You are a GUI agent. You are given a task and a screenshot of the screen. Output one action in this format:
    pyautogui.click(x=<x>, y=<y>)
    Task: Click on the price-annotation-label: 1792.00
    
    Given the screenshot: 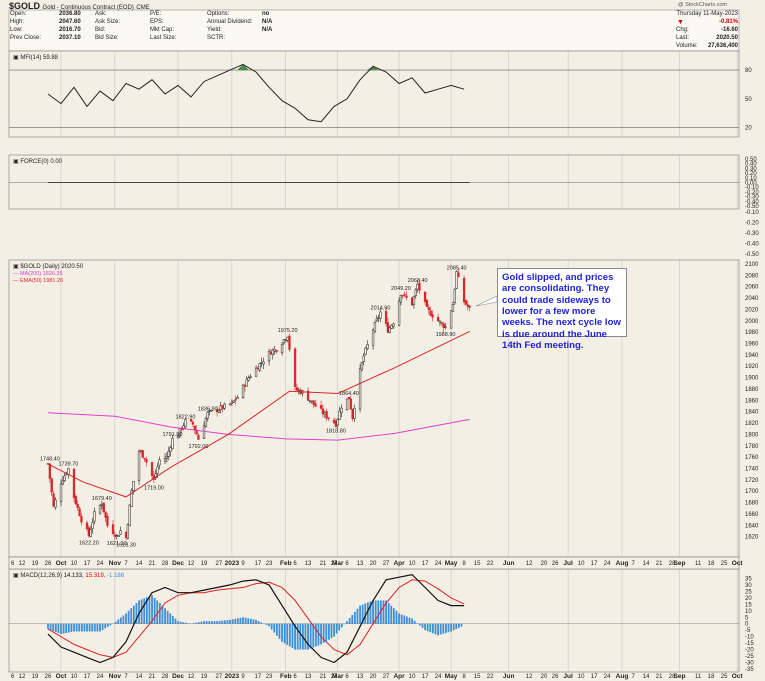 What is the action you would take?
    pyautogui.click(x=199, y=447)
    